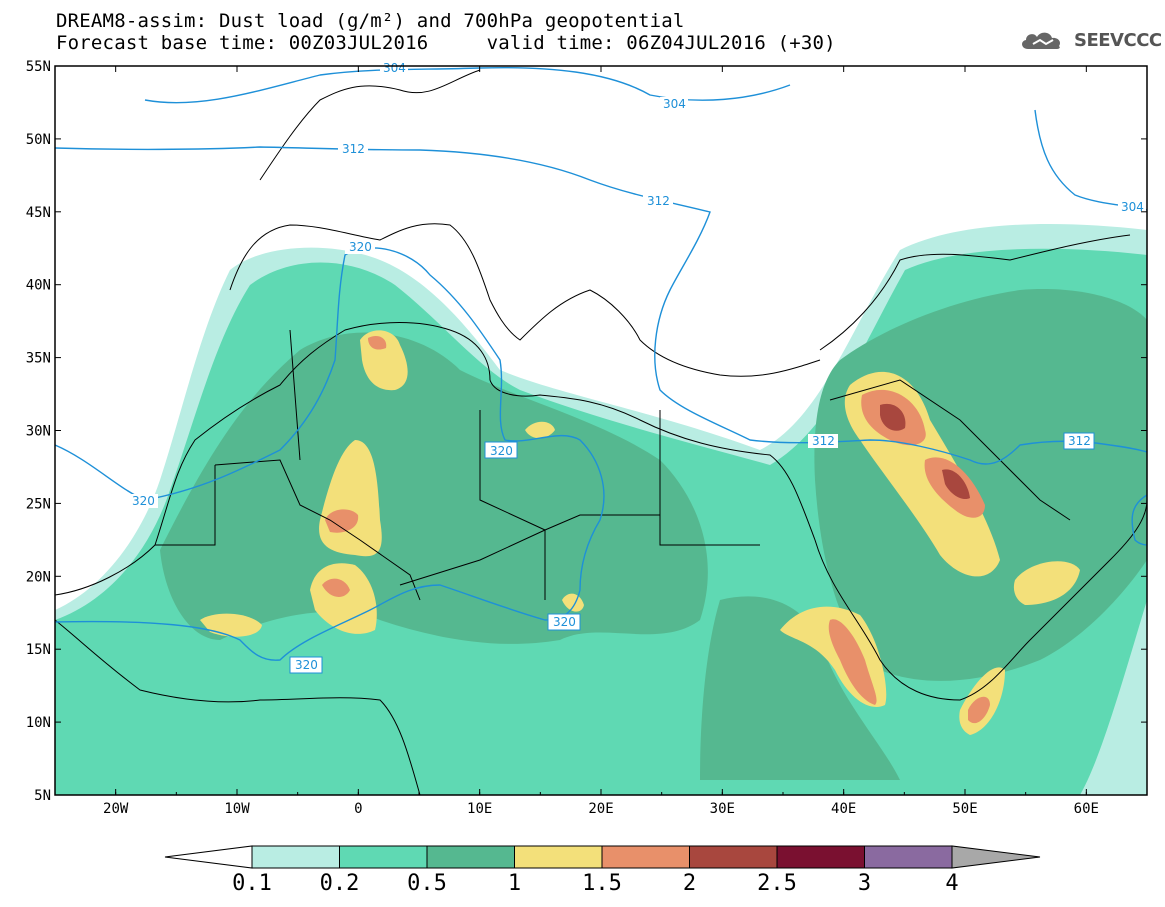 The image size is (1165, 907). What do you see at coordinates (238, 707) in the screenshot?
I see `west-africa-coast` at bounding box center [238, 707].